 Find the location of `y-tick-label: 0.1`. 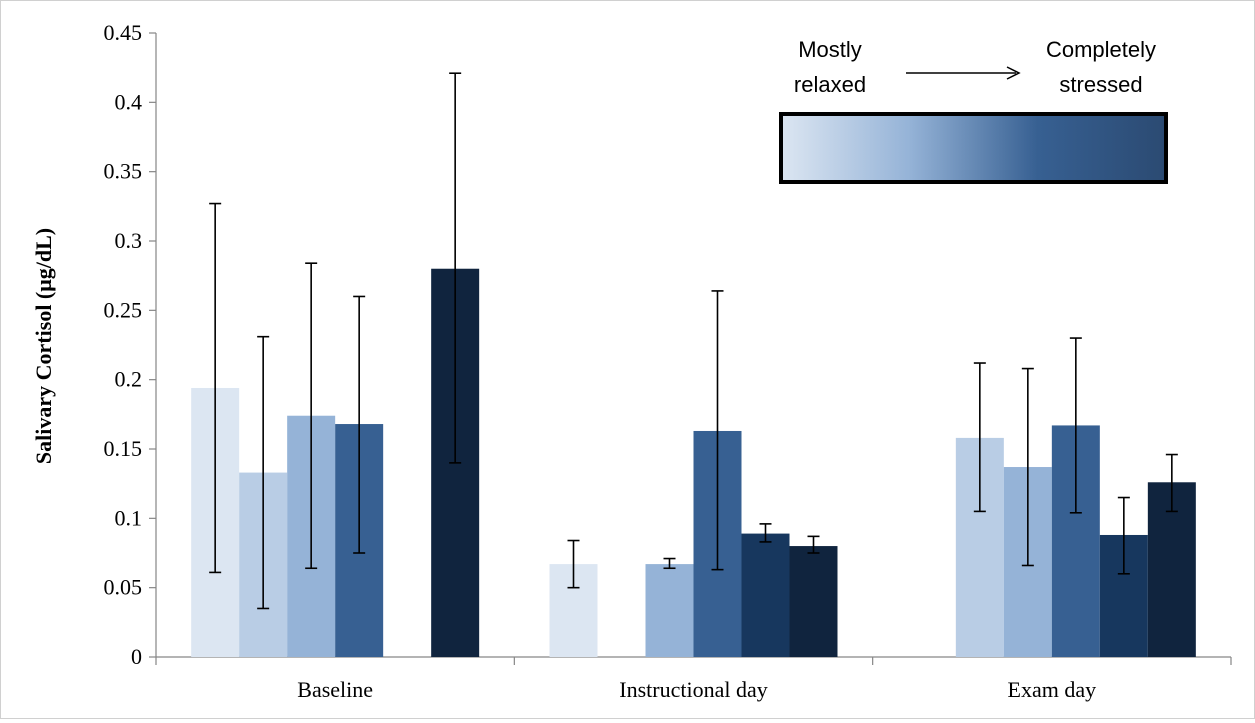

y-tick-label: 0.1 is located at coordinates (129, 517).